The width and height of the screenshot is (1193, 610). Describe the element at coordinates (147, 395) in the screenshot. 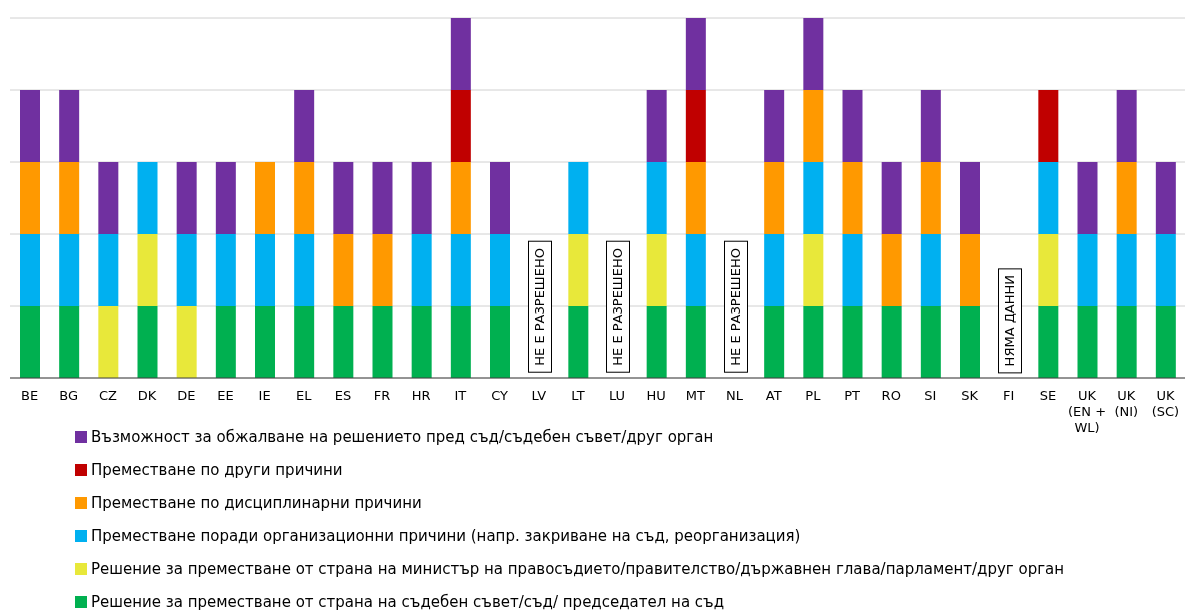

I see `x-tick-label: DK` at that location.